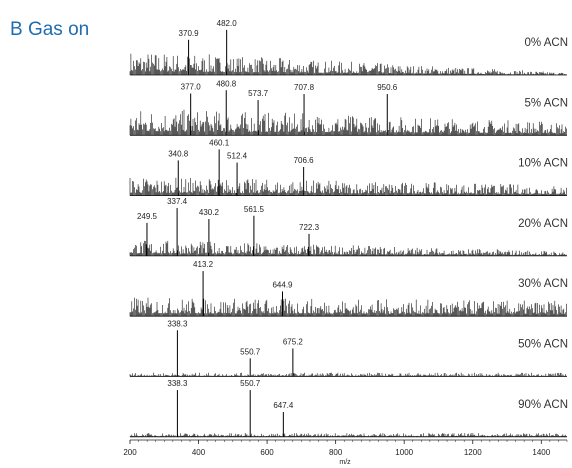  Describe the element at coordinates (209, 212) in the screenshot. I see `peak-label: 430.2` at that location.